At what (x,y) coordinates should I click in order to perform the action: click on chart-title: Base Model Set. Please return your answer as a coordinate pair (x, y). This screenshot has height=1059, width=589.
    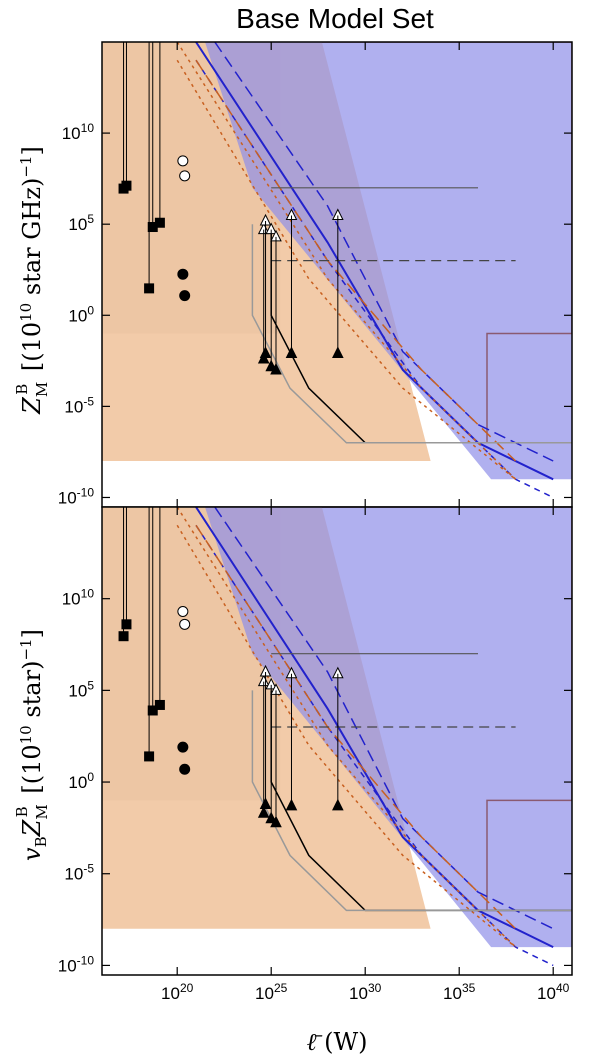
    Looking at the image, I should click on (335, 18).